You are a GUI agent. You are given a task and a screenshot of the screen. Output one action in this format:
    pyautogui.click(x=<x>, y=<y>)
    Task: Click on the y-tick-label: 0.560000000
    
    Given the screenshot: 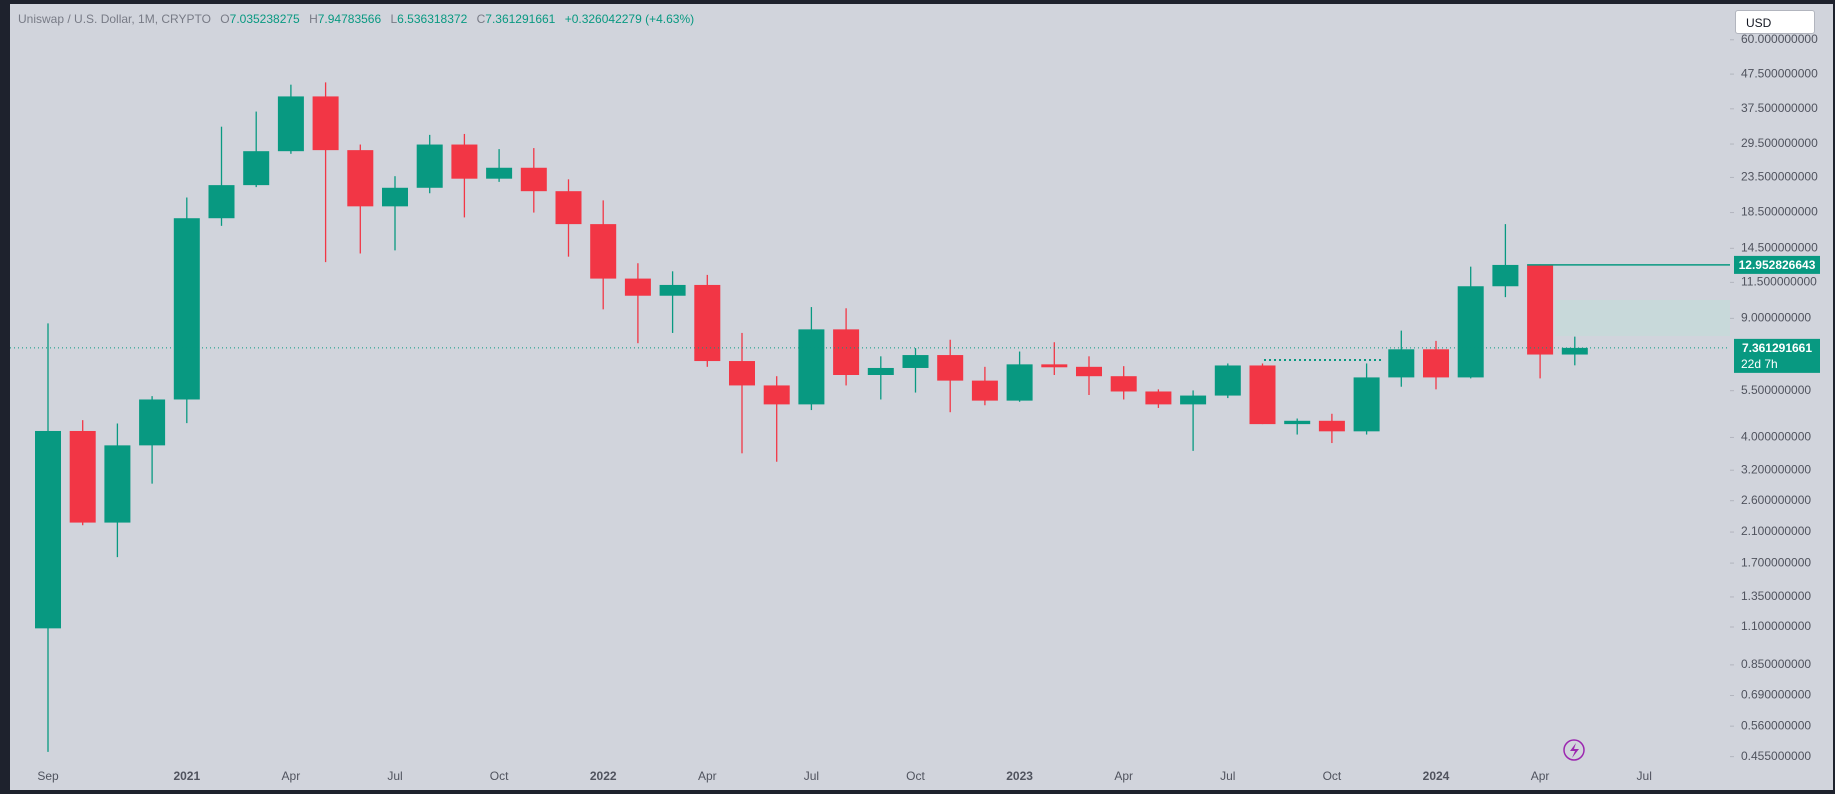 What is the action you would take?
    pyautogui.click(x=1776, y=725)
    